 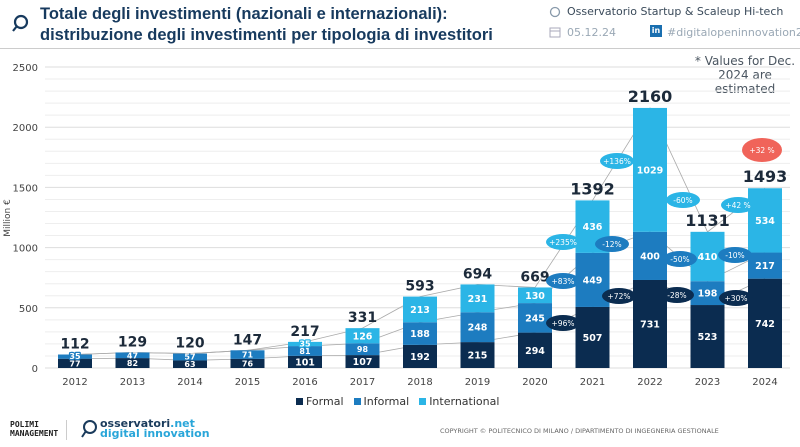 I want to click on data-label: 731, so click(x=650, y=325).